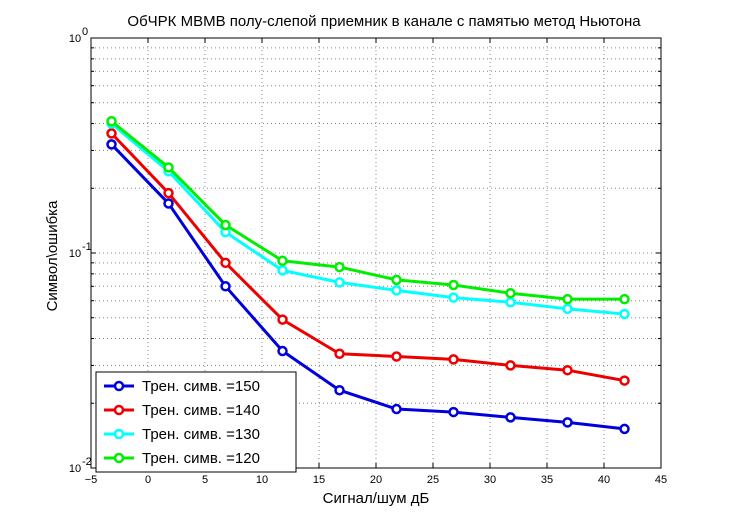 This screenshot has height=528, width=731. Describe the element at coordinates (52, 255) in the screenshot. I see `y-axis-label: Символ\ошибка` at that location.